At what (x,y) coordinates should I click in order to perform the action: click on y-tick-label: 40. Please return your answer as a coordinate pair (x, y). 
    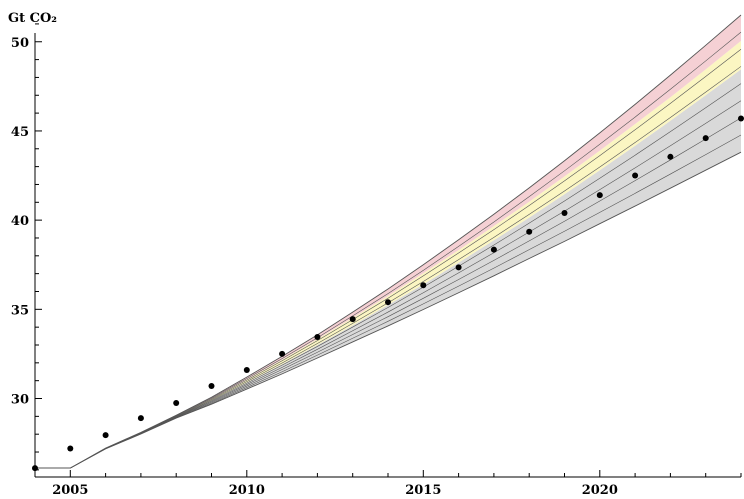
    Looking at the image, I should click on (20, 221).